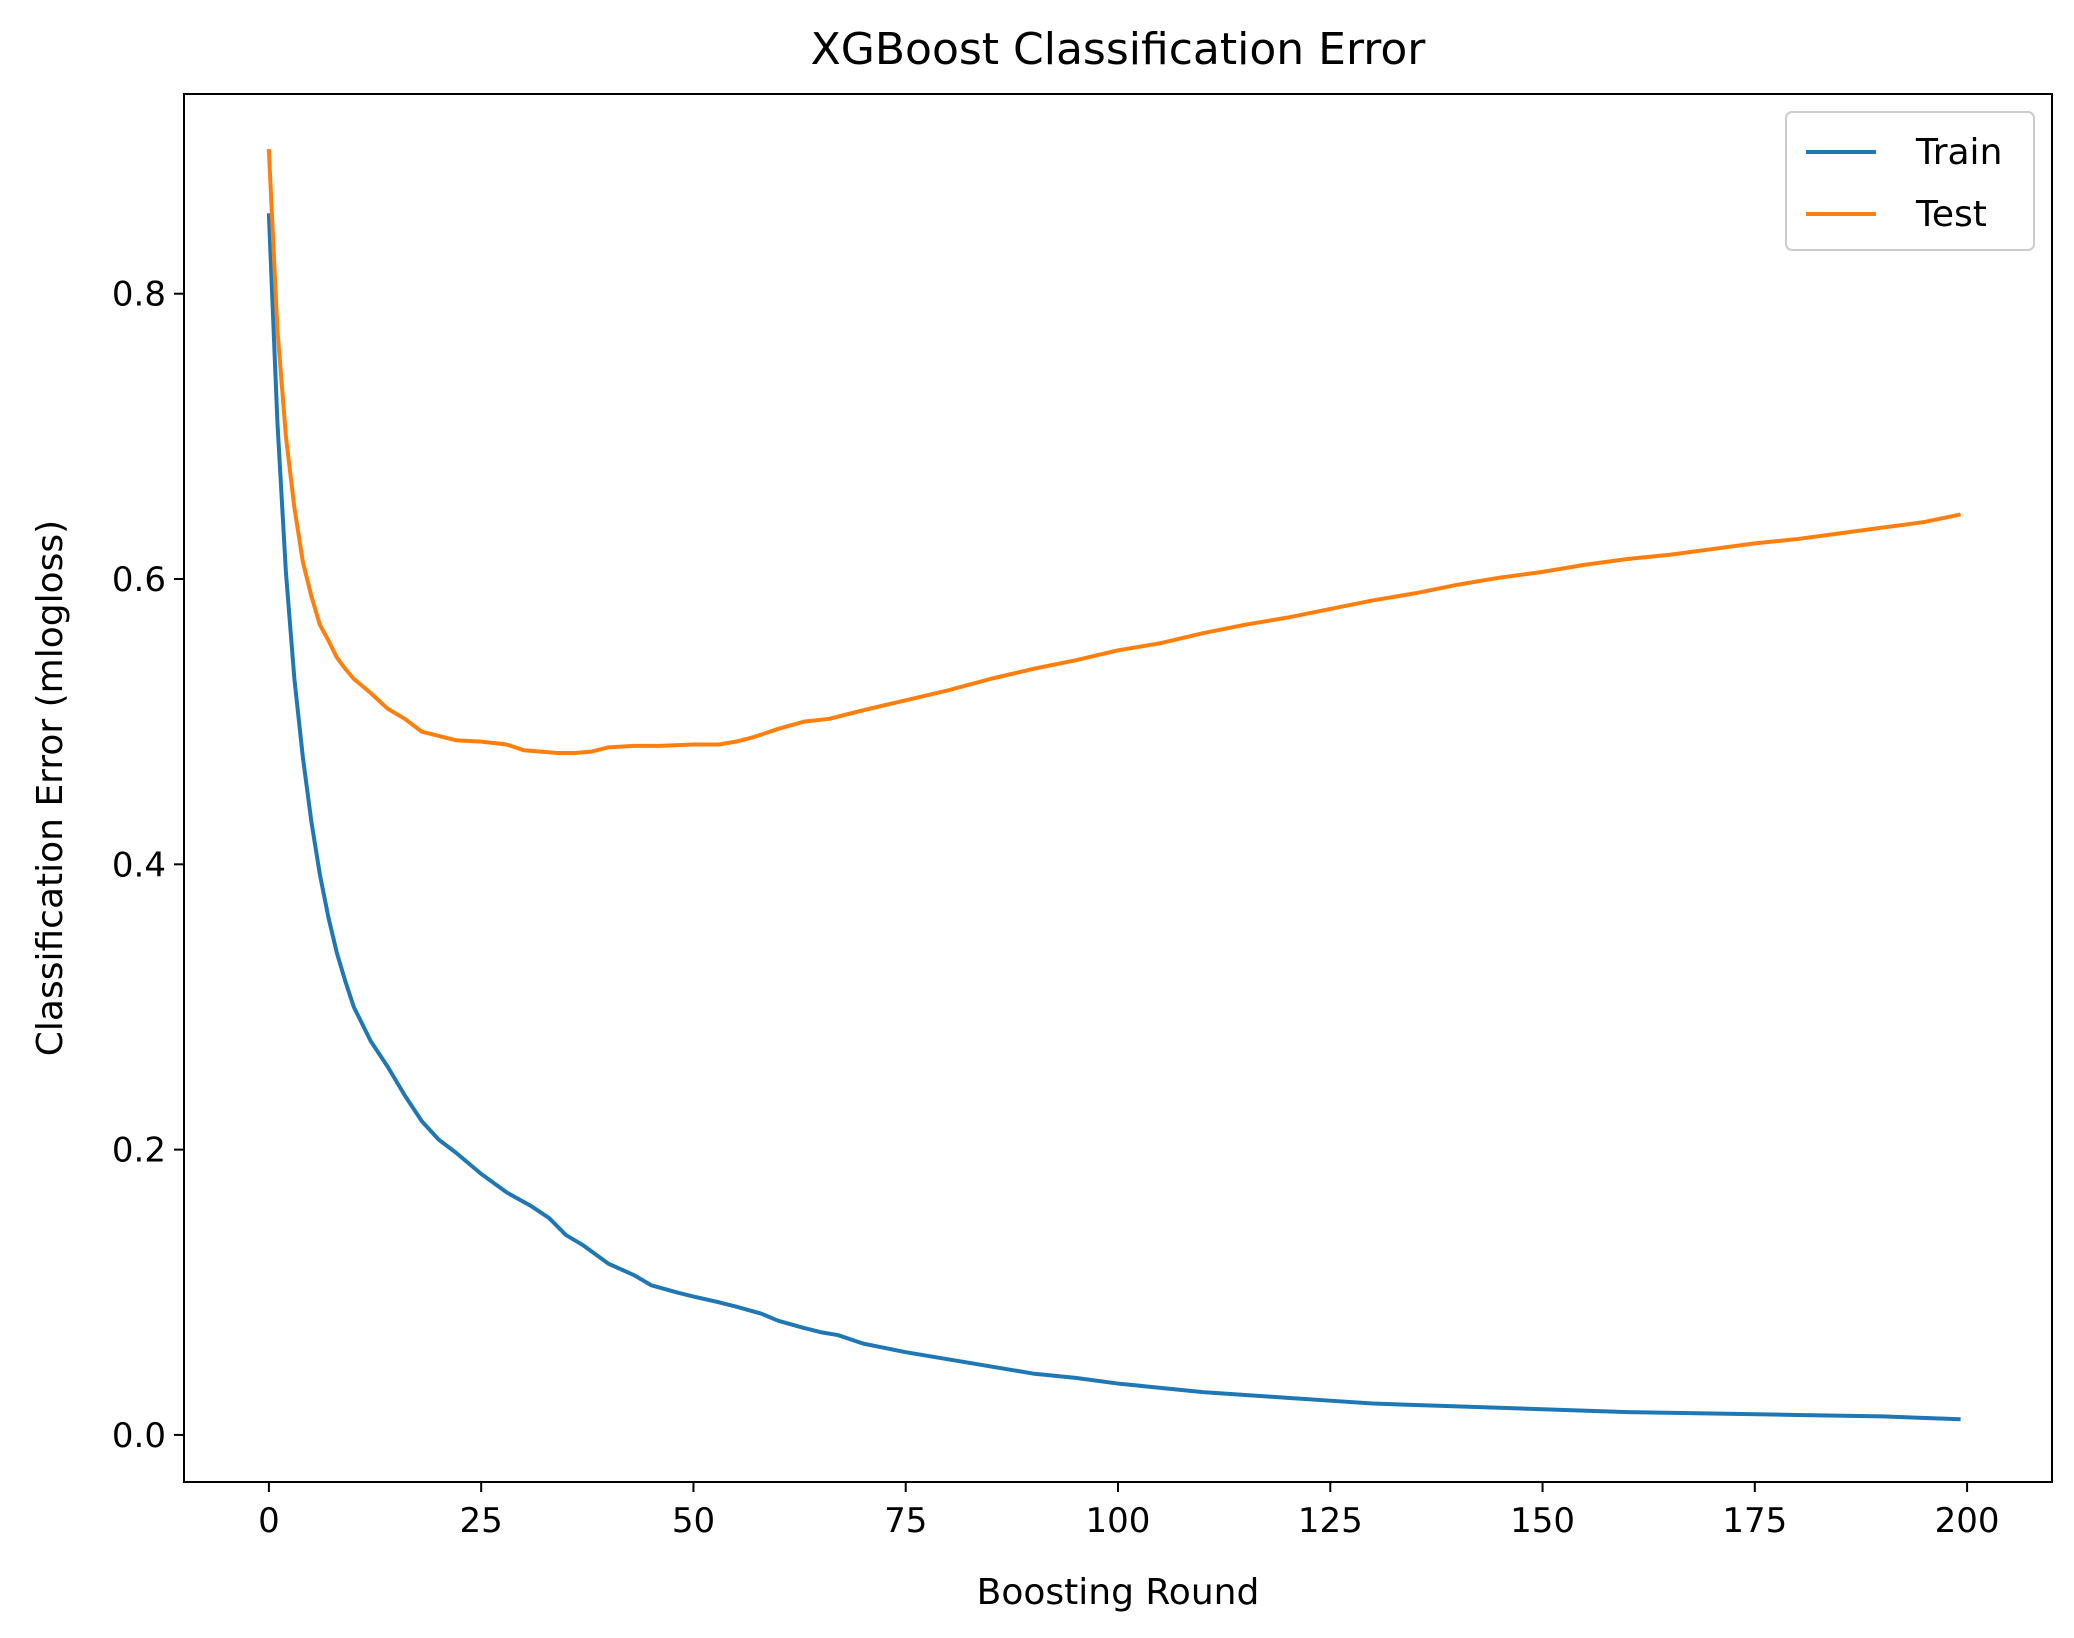 The image size is (2074, 1638). I want to click on x-tick-label: 50, so click(693, 1521).